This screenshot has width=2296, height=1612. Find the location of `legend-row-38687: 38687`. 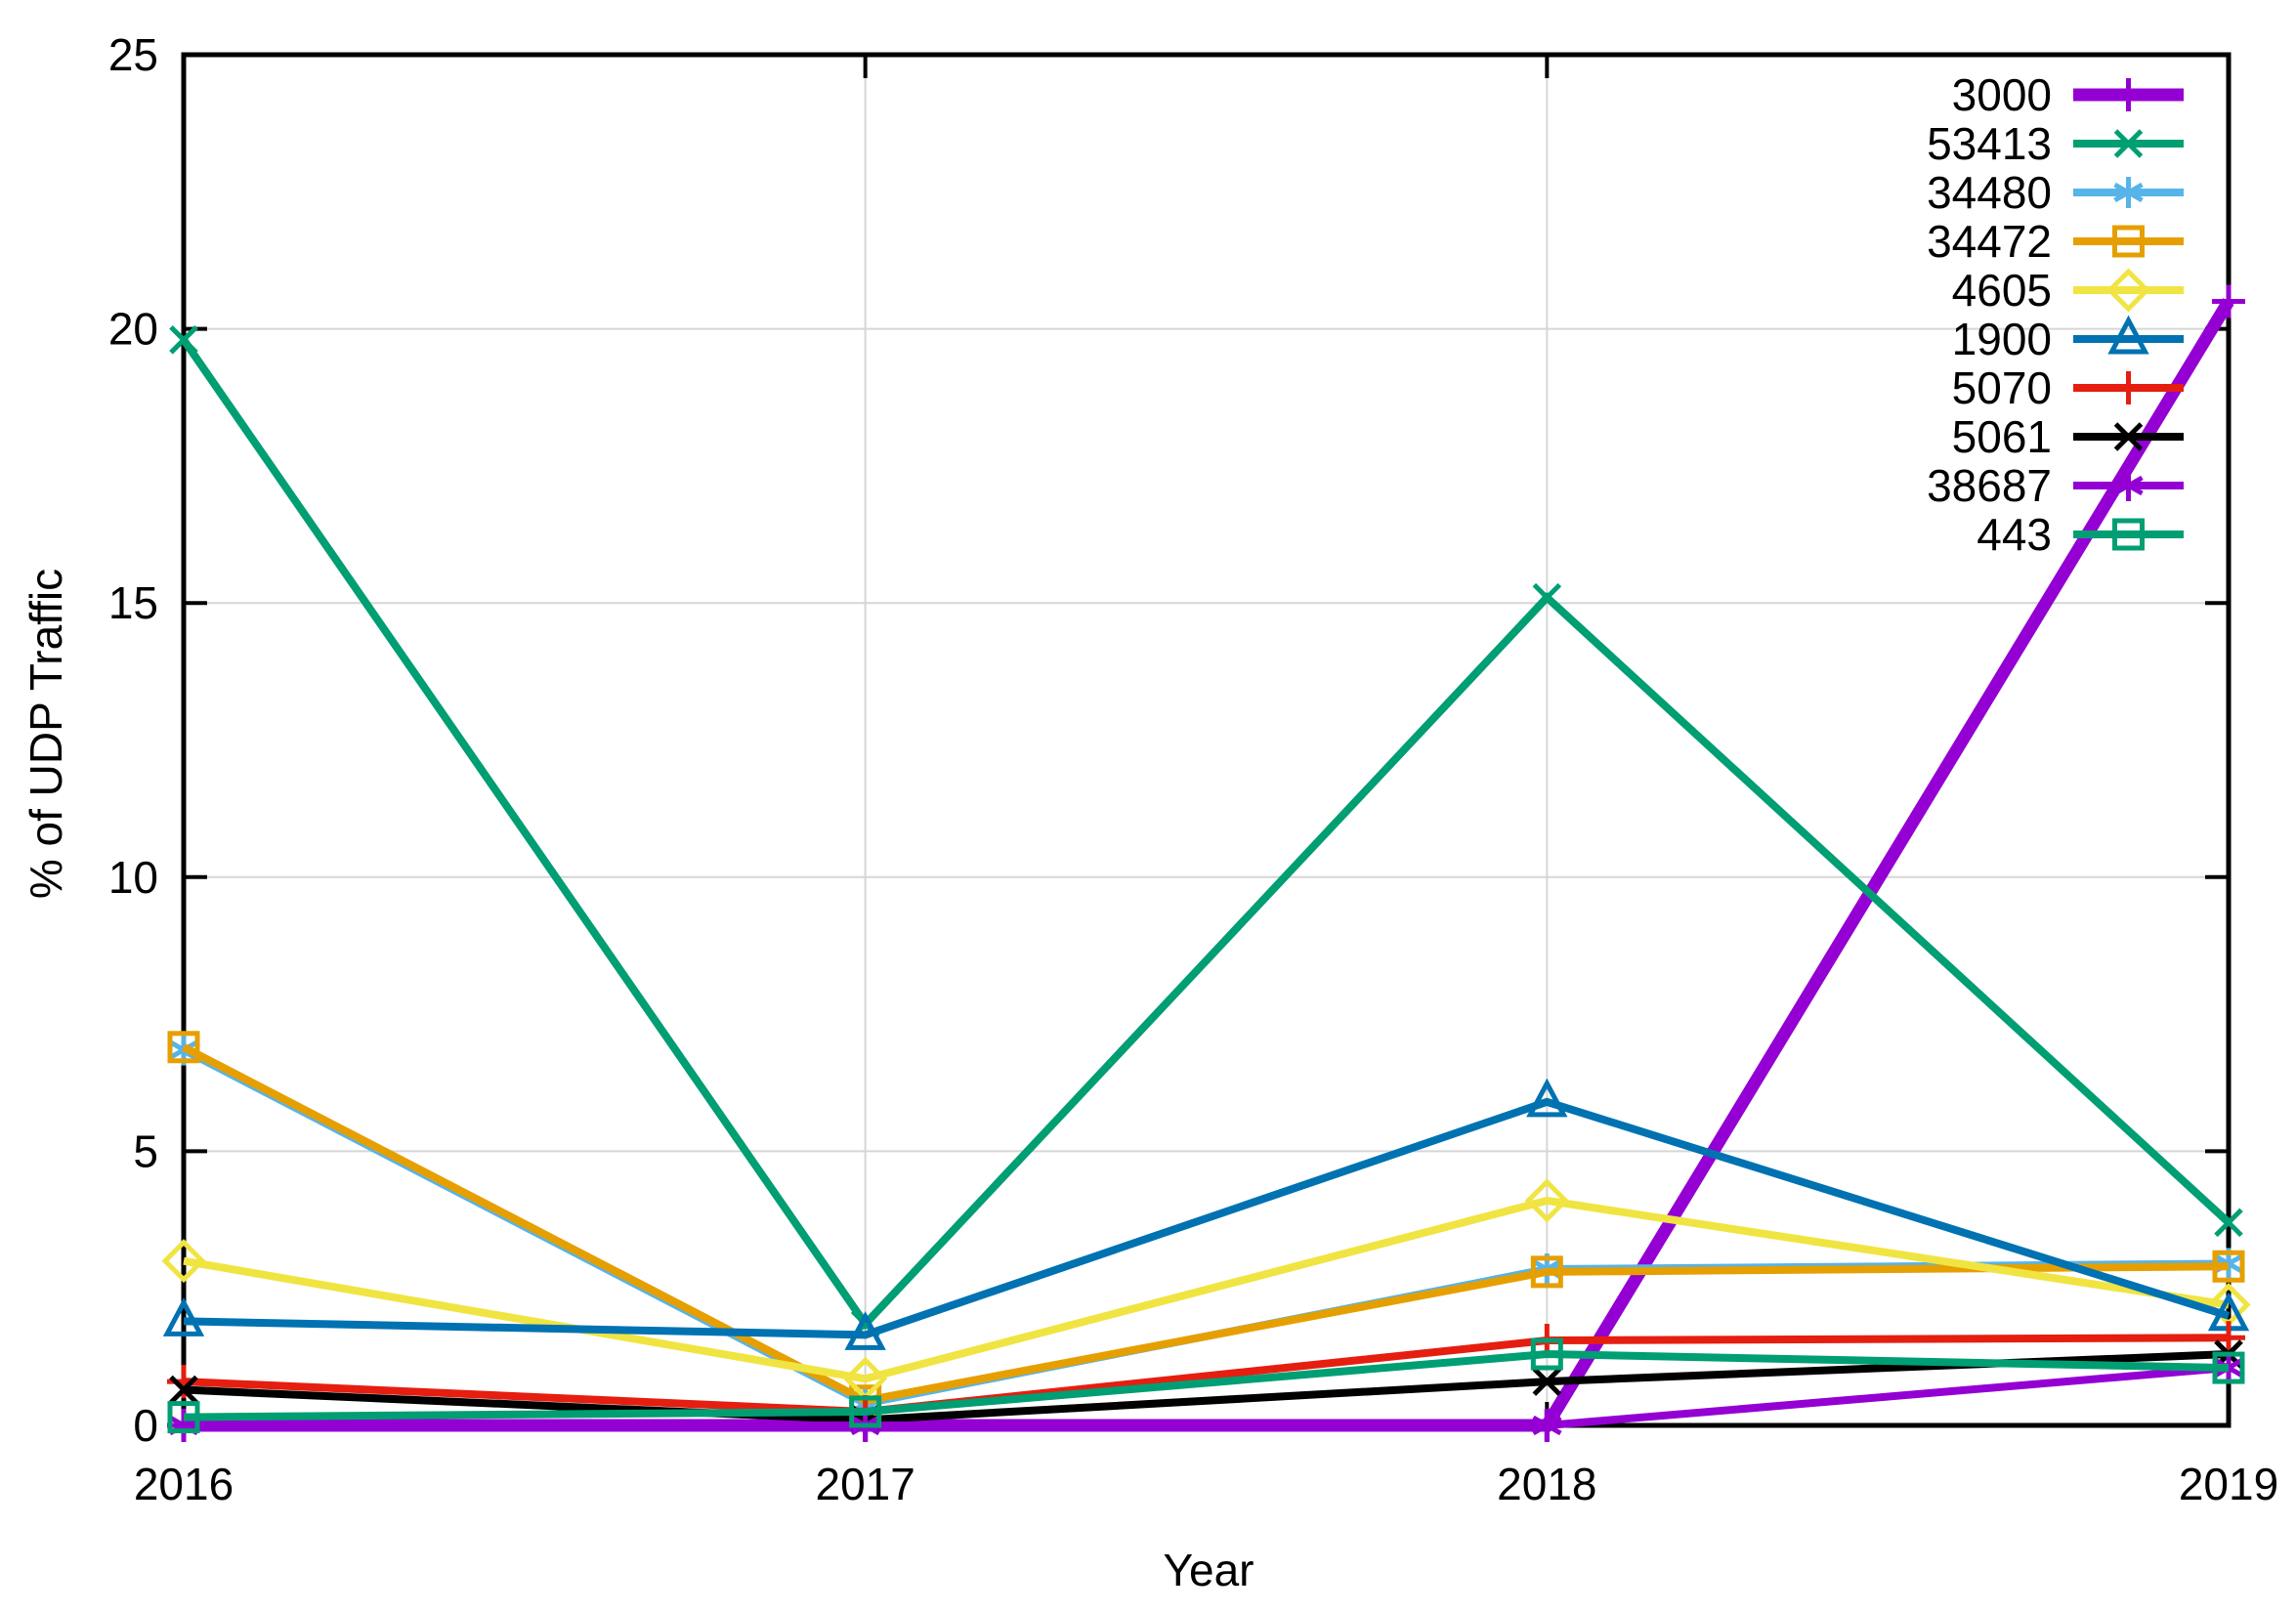

legend-row-38687: 38687 is located at coordinates (2055, 485).